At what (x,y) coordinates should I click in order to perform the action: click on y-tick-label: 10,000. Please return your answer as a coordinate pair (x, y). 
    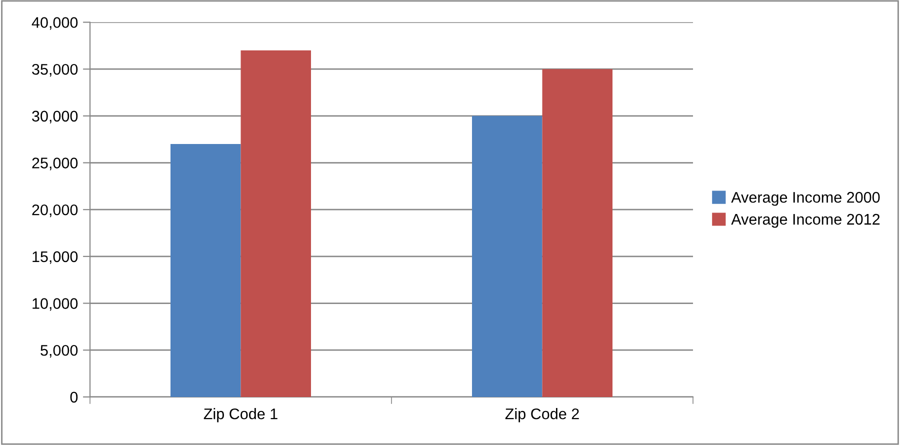
    Looking at the image, I should click on (55, 304).